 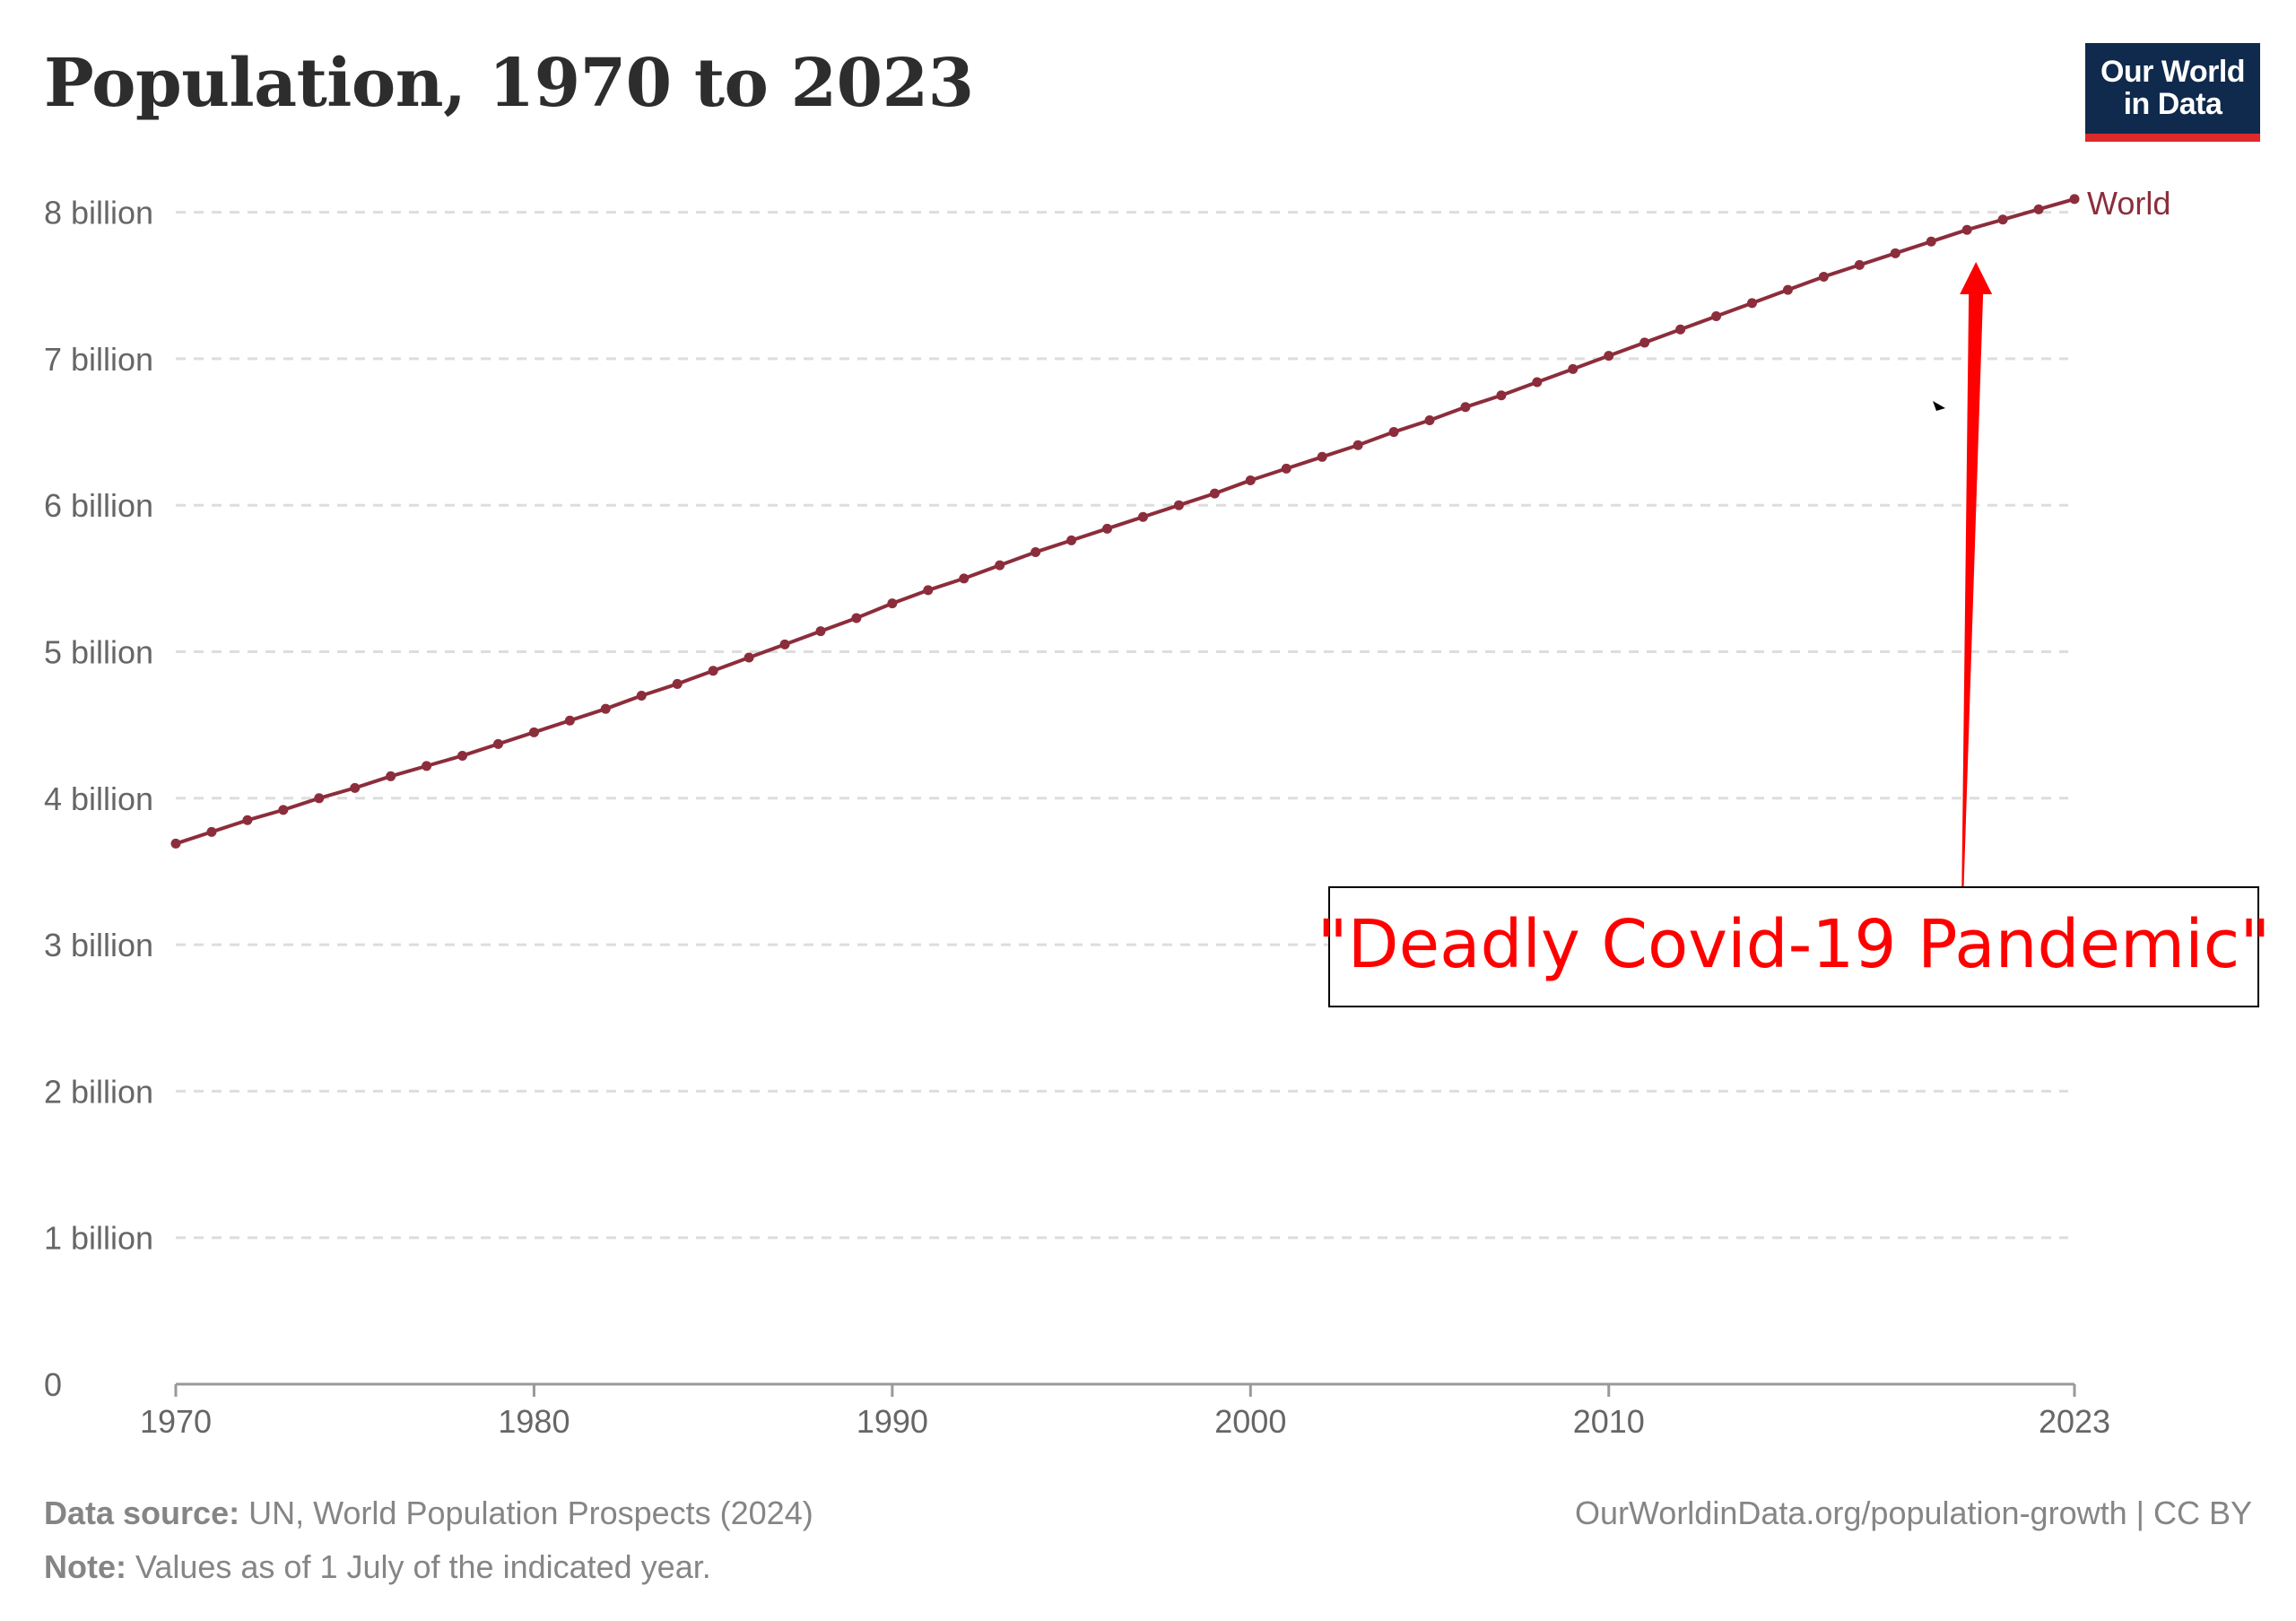 What do you see at coordinates (1939, 406) in the screenshot?
I see `cursor-mark` at bounding box center [1939, 406].